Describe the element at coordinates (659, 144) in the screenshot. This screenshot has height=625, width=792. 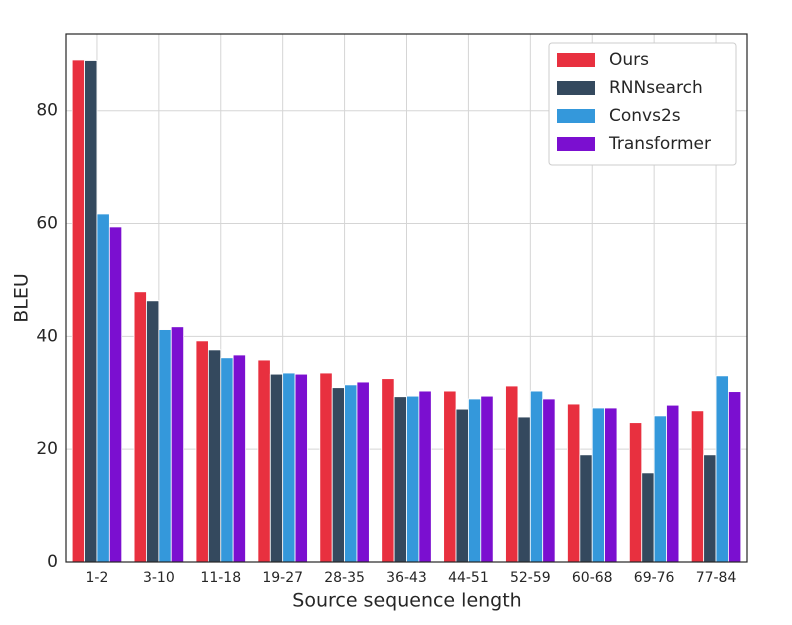
I see `legend-label: Transformer` at that location.